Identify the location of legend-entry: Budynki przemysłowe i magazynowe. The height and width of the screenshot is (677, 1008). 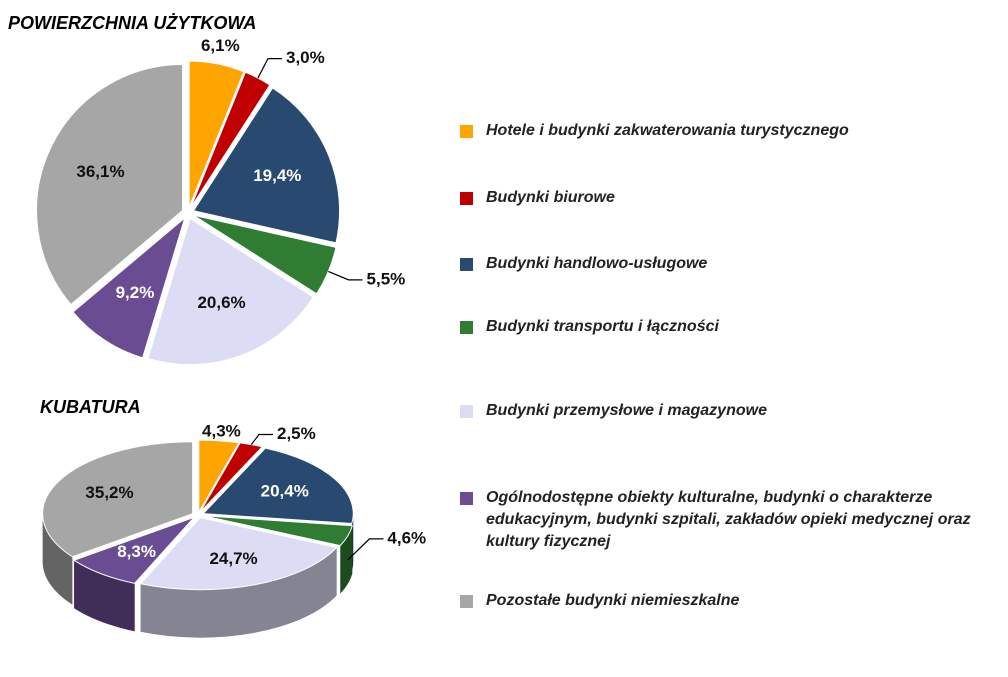
(732, 411).